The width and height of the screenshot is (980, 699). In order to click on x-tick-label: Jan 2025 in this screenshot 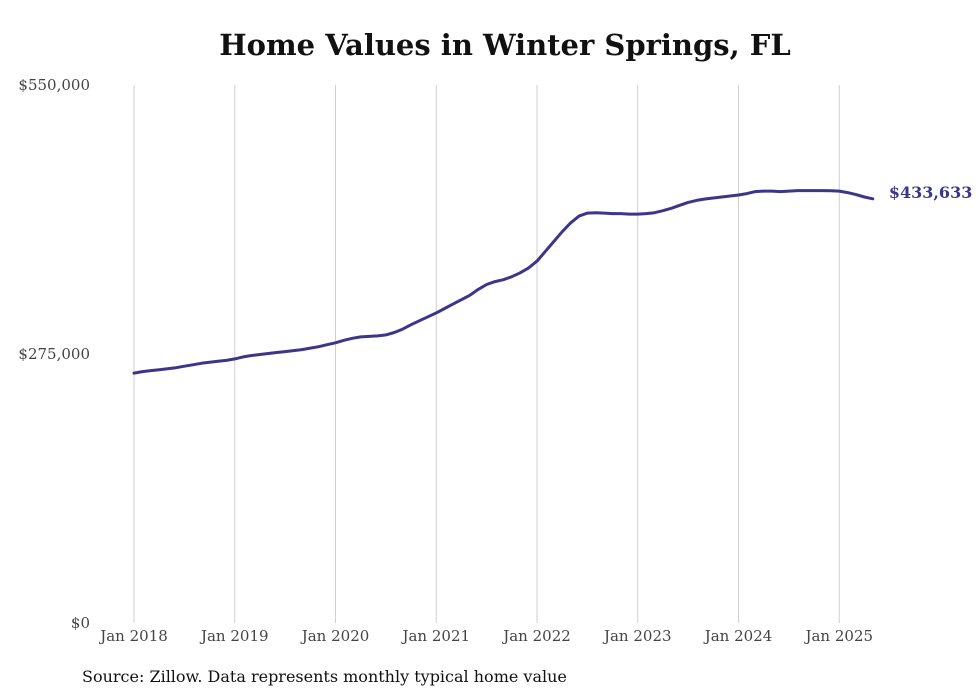, I will do `click(838, 636)`.